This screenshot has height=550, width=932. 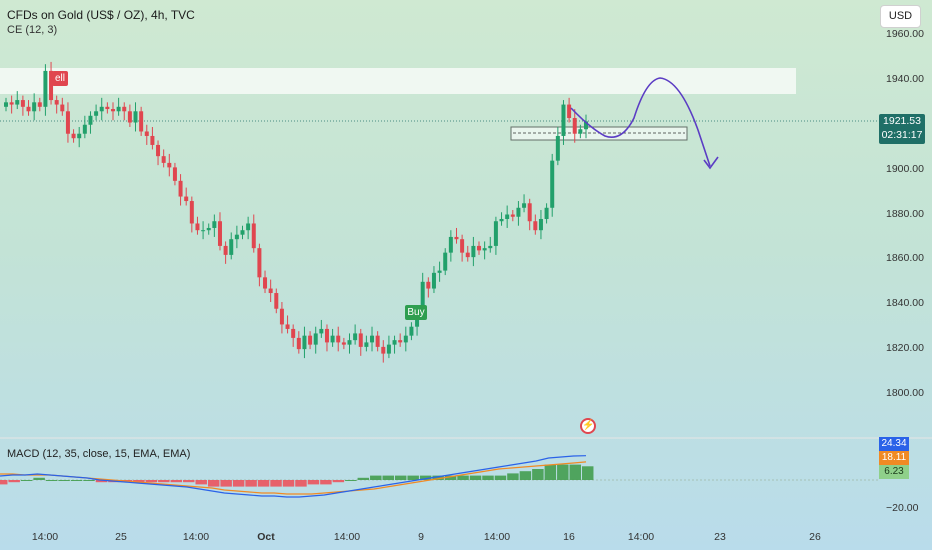 I want to click on y-tick-label: 1940.00, so click(x=905, y=78).